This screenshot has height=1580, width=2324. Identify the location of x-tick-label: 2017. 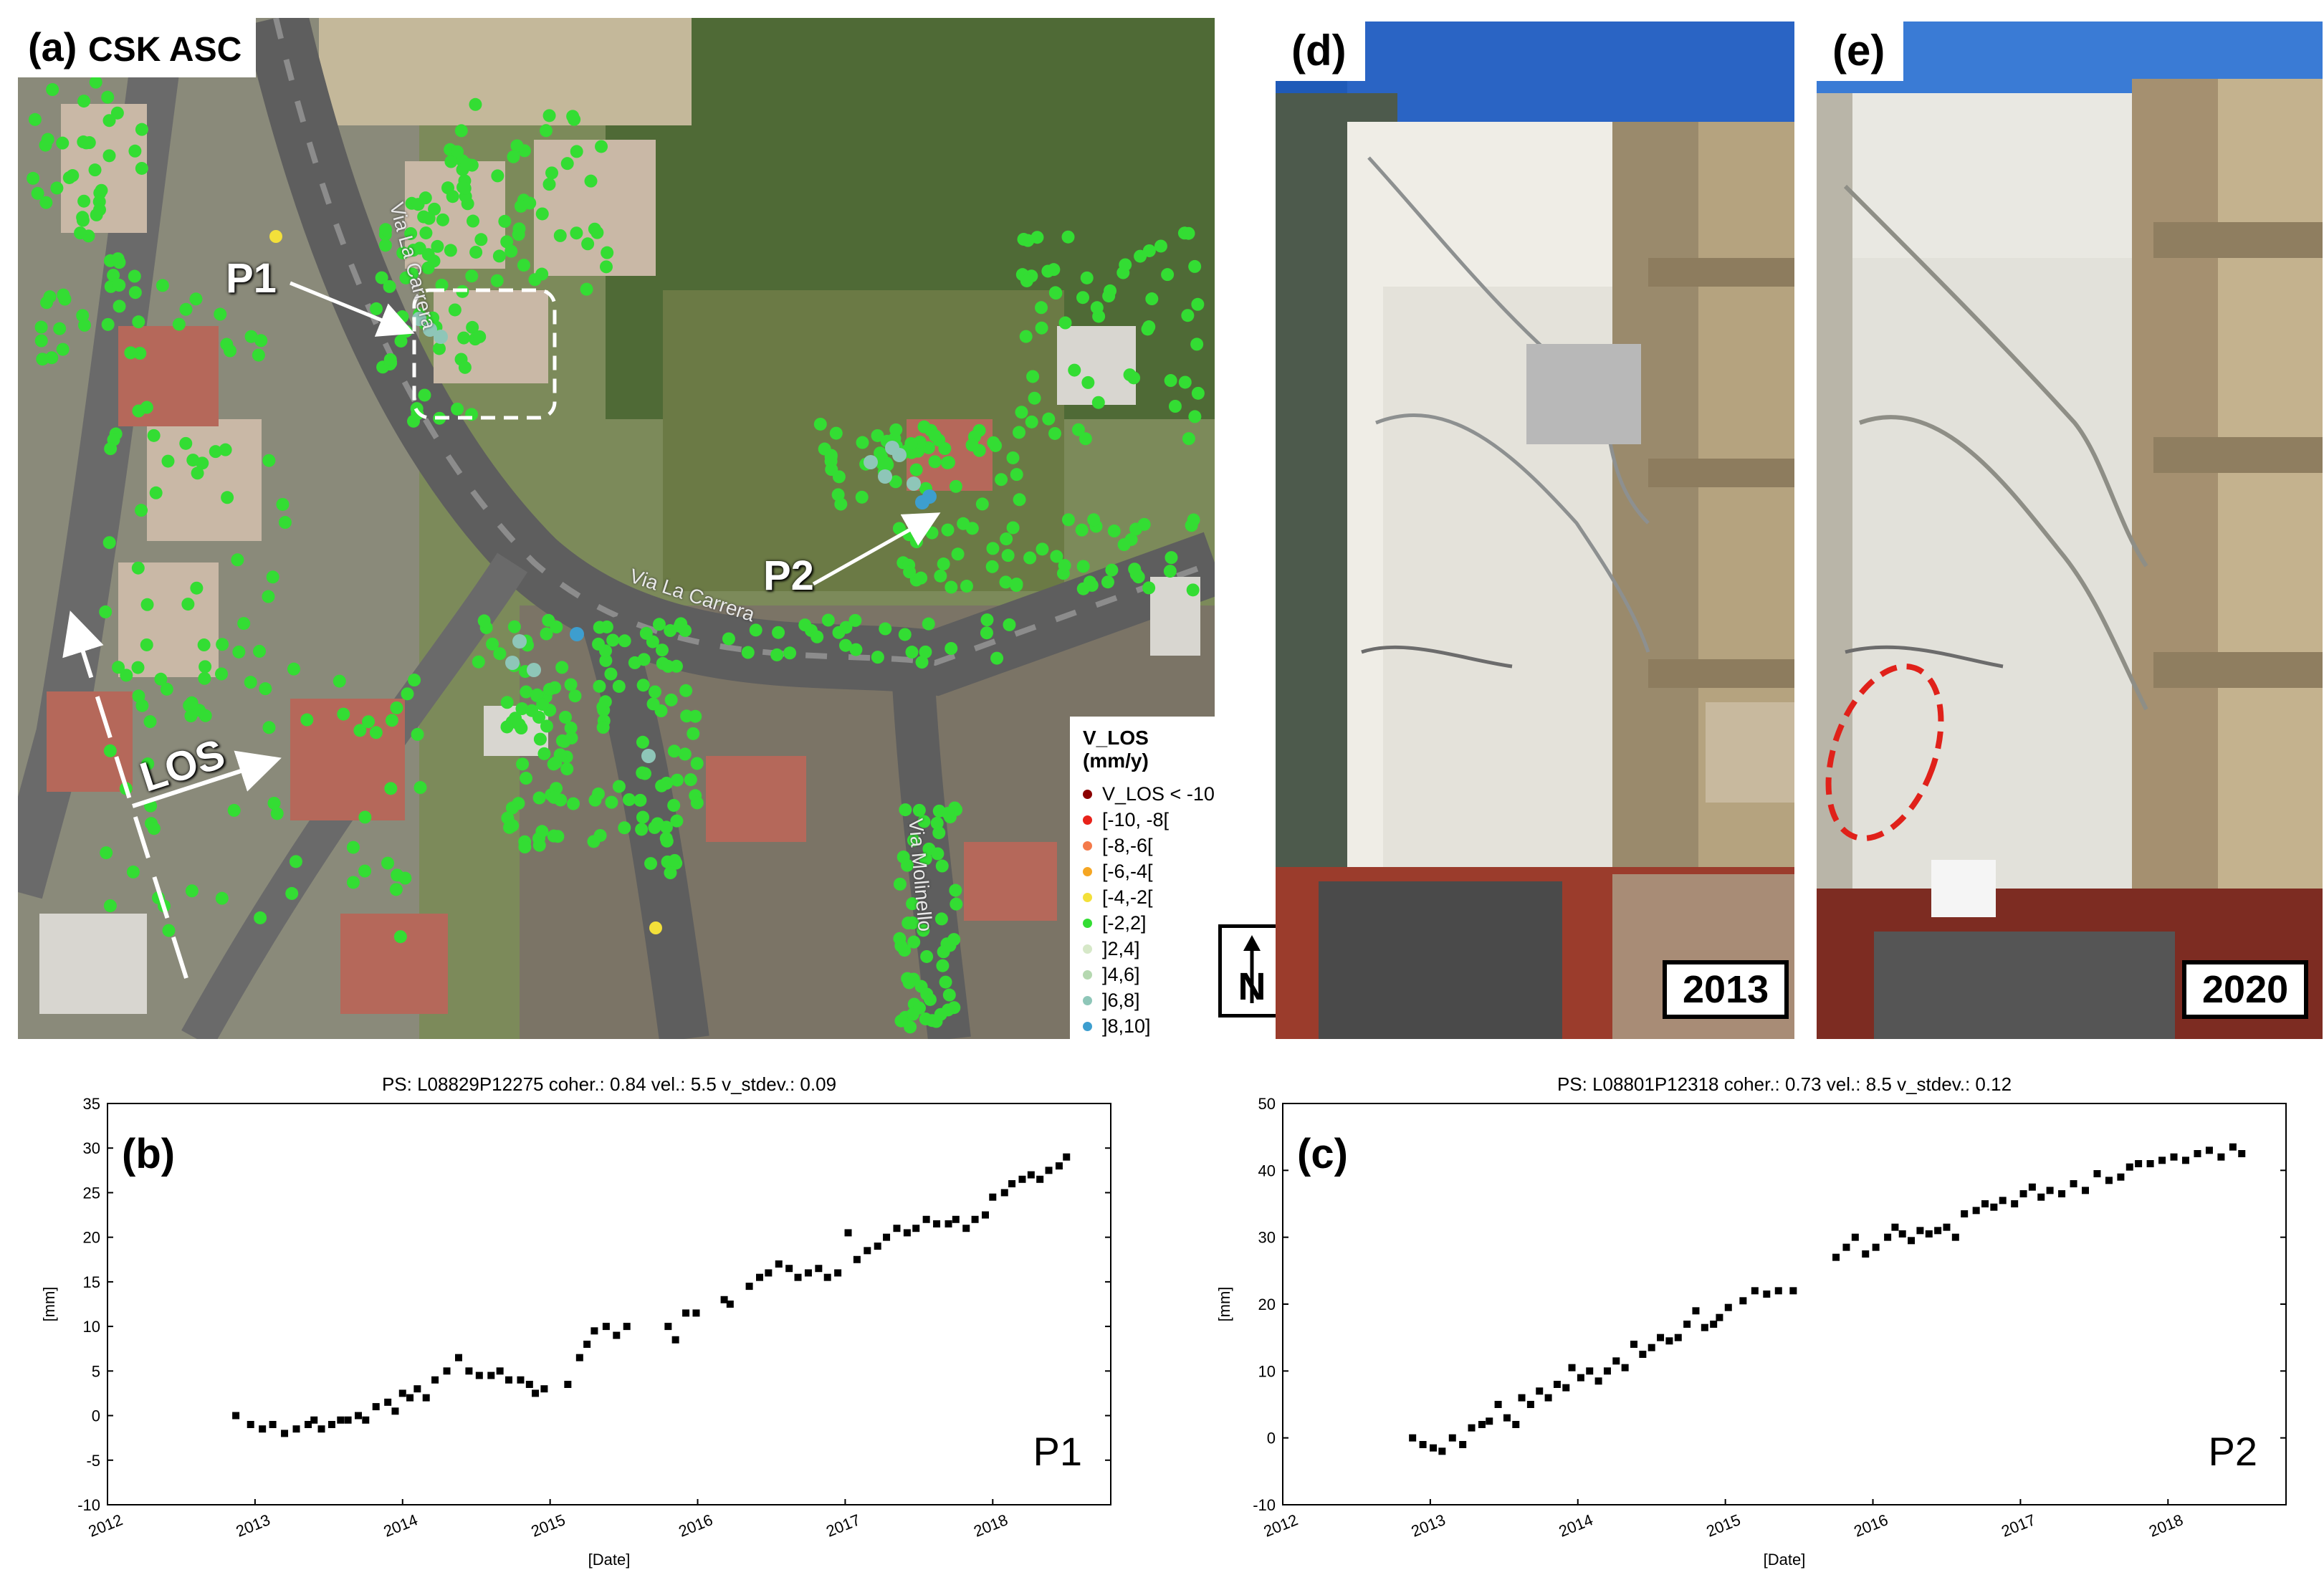
(2018, 1526).